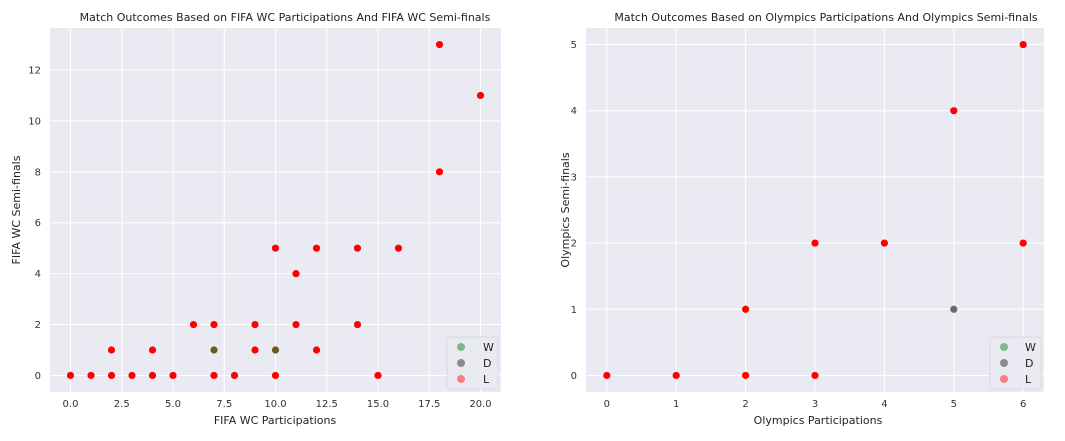 The image size is (1065, 441). I want to click on fifa-y-tick-label: 2, so click(38, 325).